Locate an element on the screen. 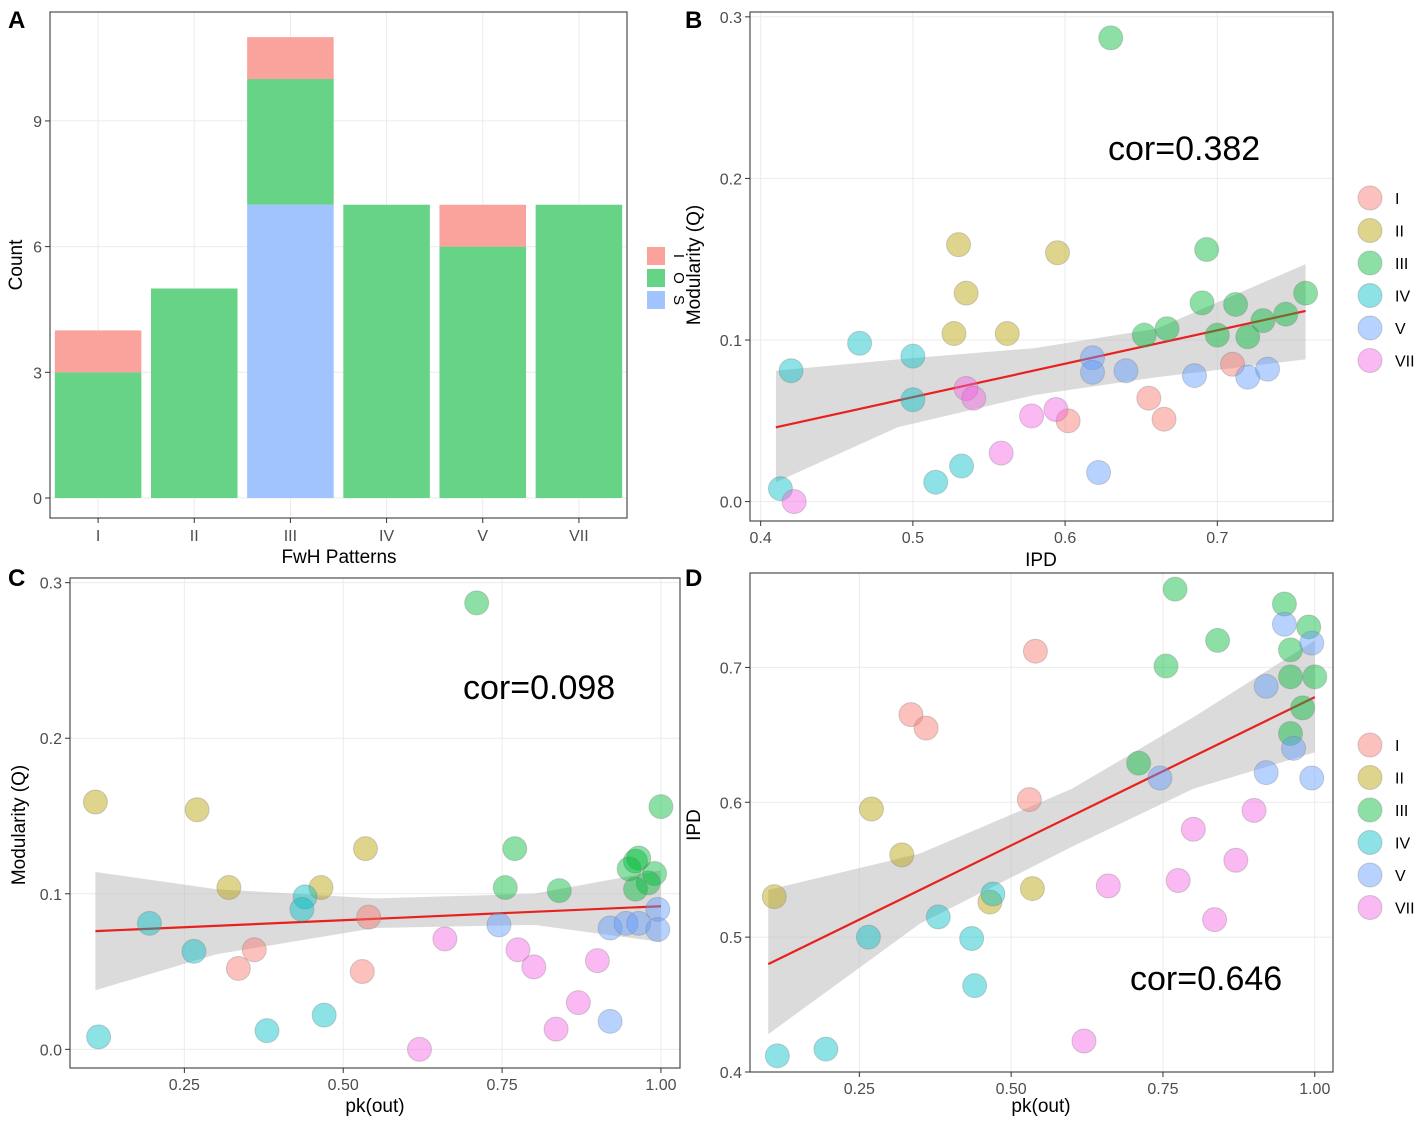  panel-d-y-tick-label: 0.4 is located at coordinates (731, 1073).